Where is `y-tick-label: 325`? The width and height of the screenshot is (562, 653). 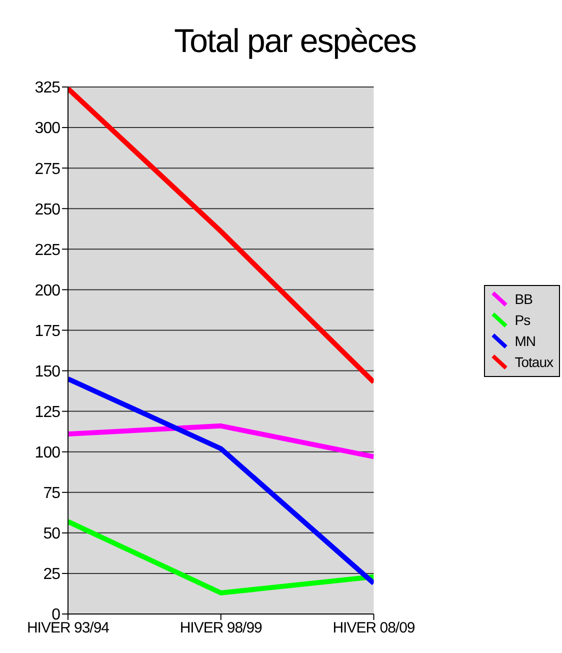 y-tick-label: 325 is located at coordinates (47, 88).